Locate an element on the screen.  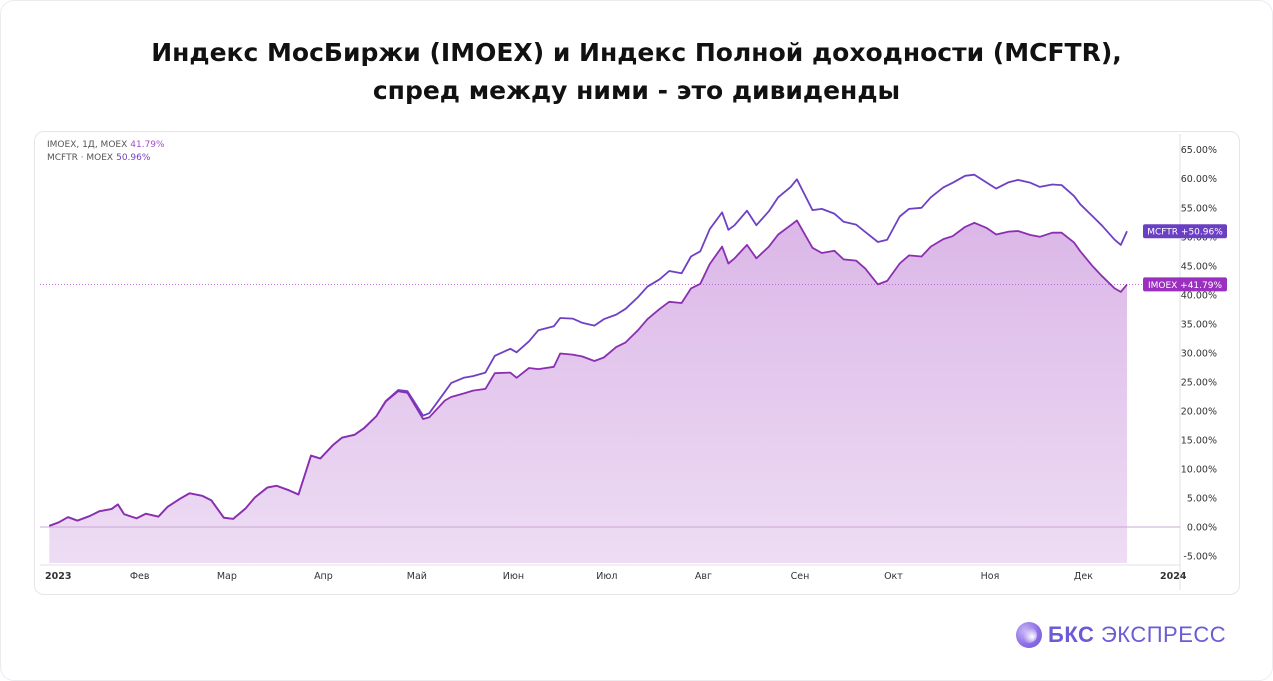
legend-label-mcftr: MCFTR · MOEX is located at coordinates (80, 158).